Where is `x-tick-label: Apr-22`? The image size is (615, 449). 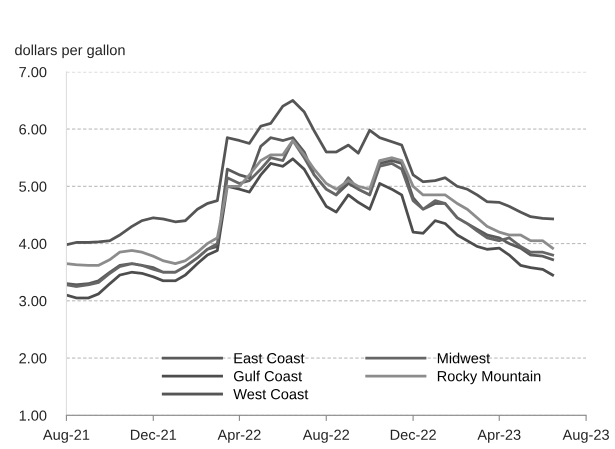
x-tick-label: Apr-22 is located at coordinates (239, 436).